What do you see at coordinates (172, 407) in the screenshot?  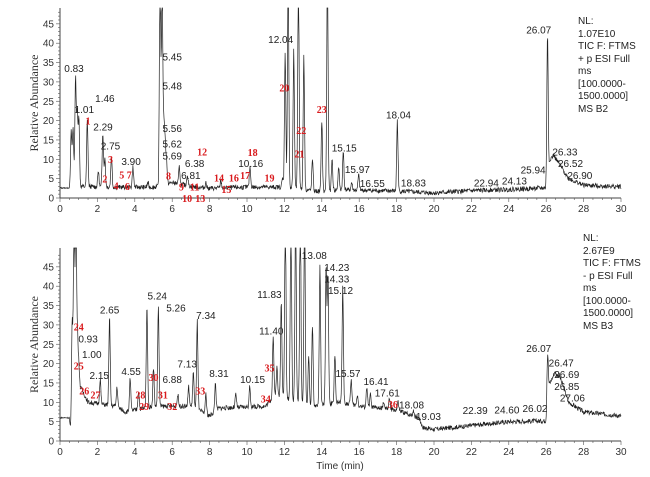 I see `compound-number-label: 32` at bounding box center [172, 407].